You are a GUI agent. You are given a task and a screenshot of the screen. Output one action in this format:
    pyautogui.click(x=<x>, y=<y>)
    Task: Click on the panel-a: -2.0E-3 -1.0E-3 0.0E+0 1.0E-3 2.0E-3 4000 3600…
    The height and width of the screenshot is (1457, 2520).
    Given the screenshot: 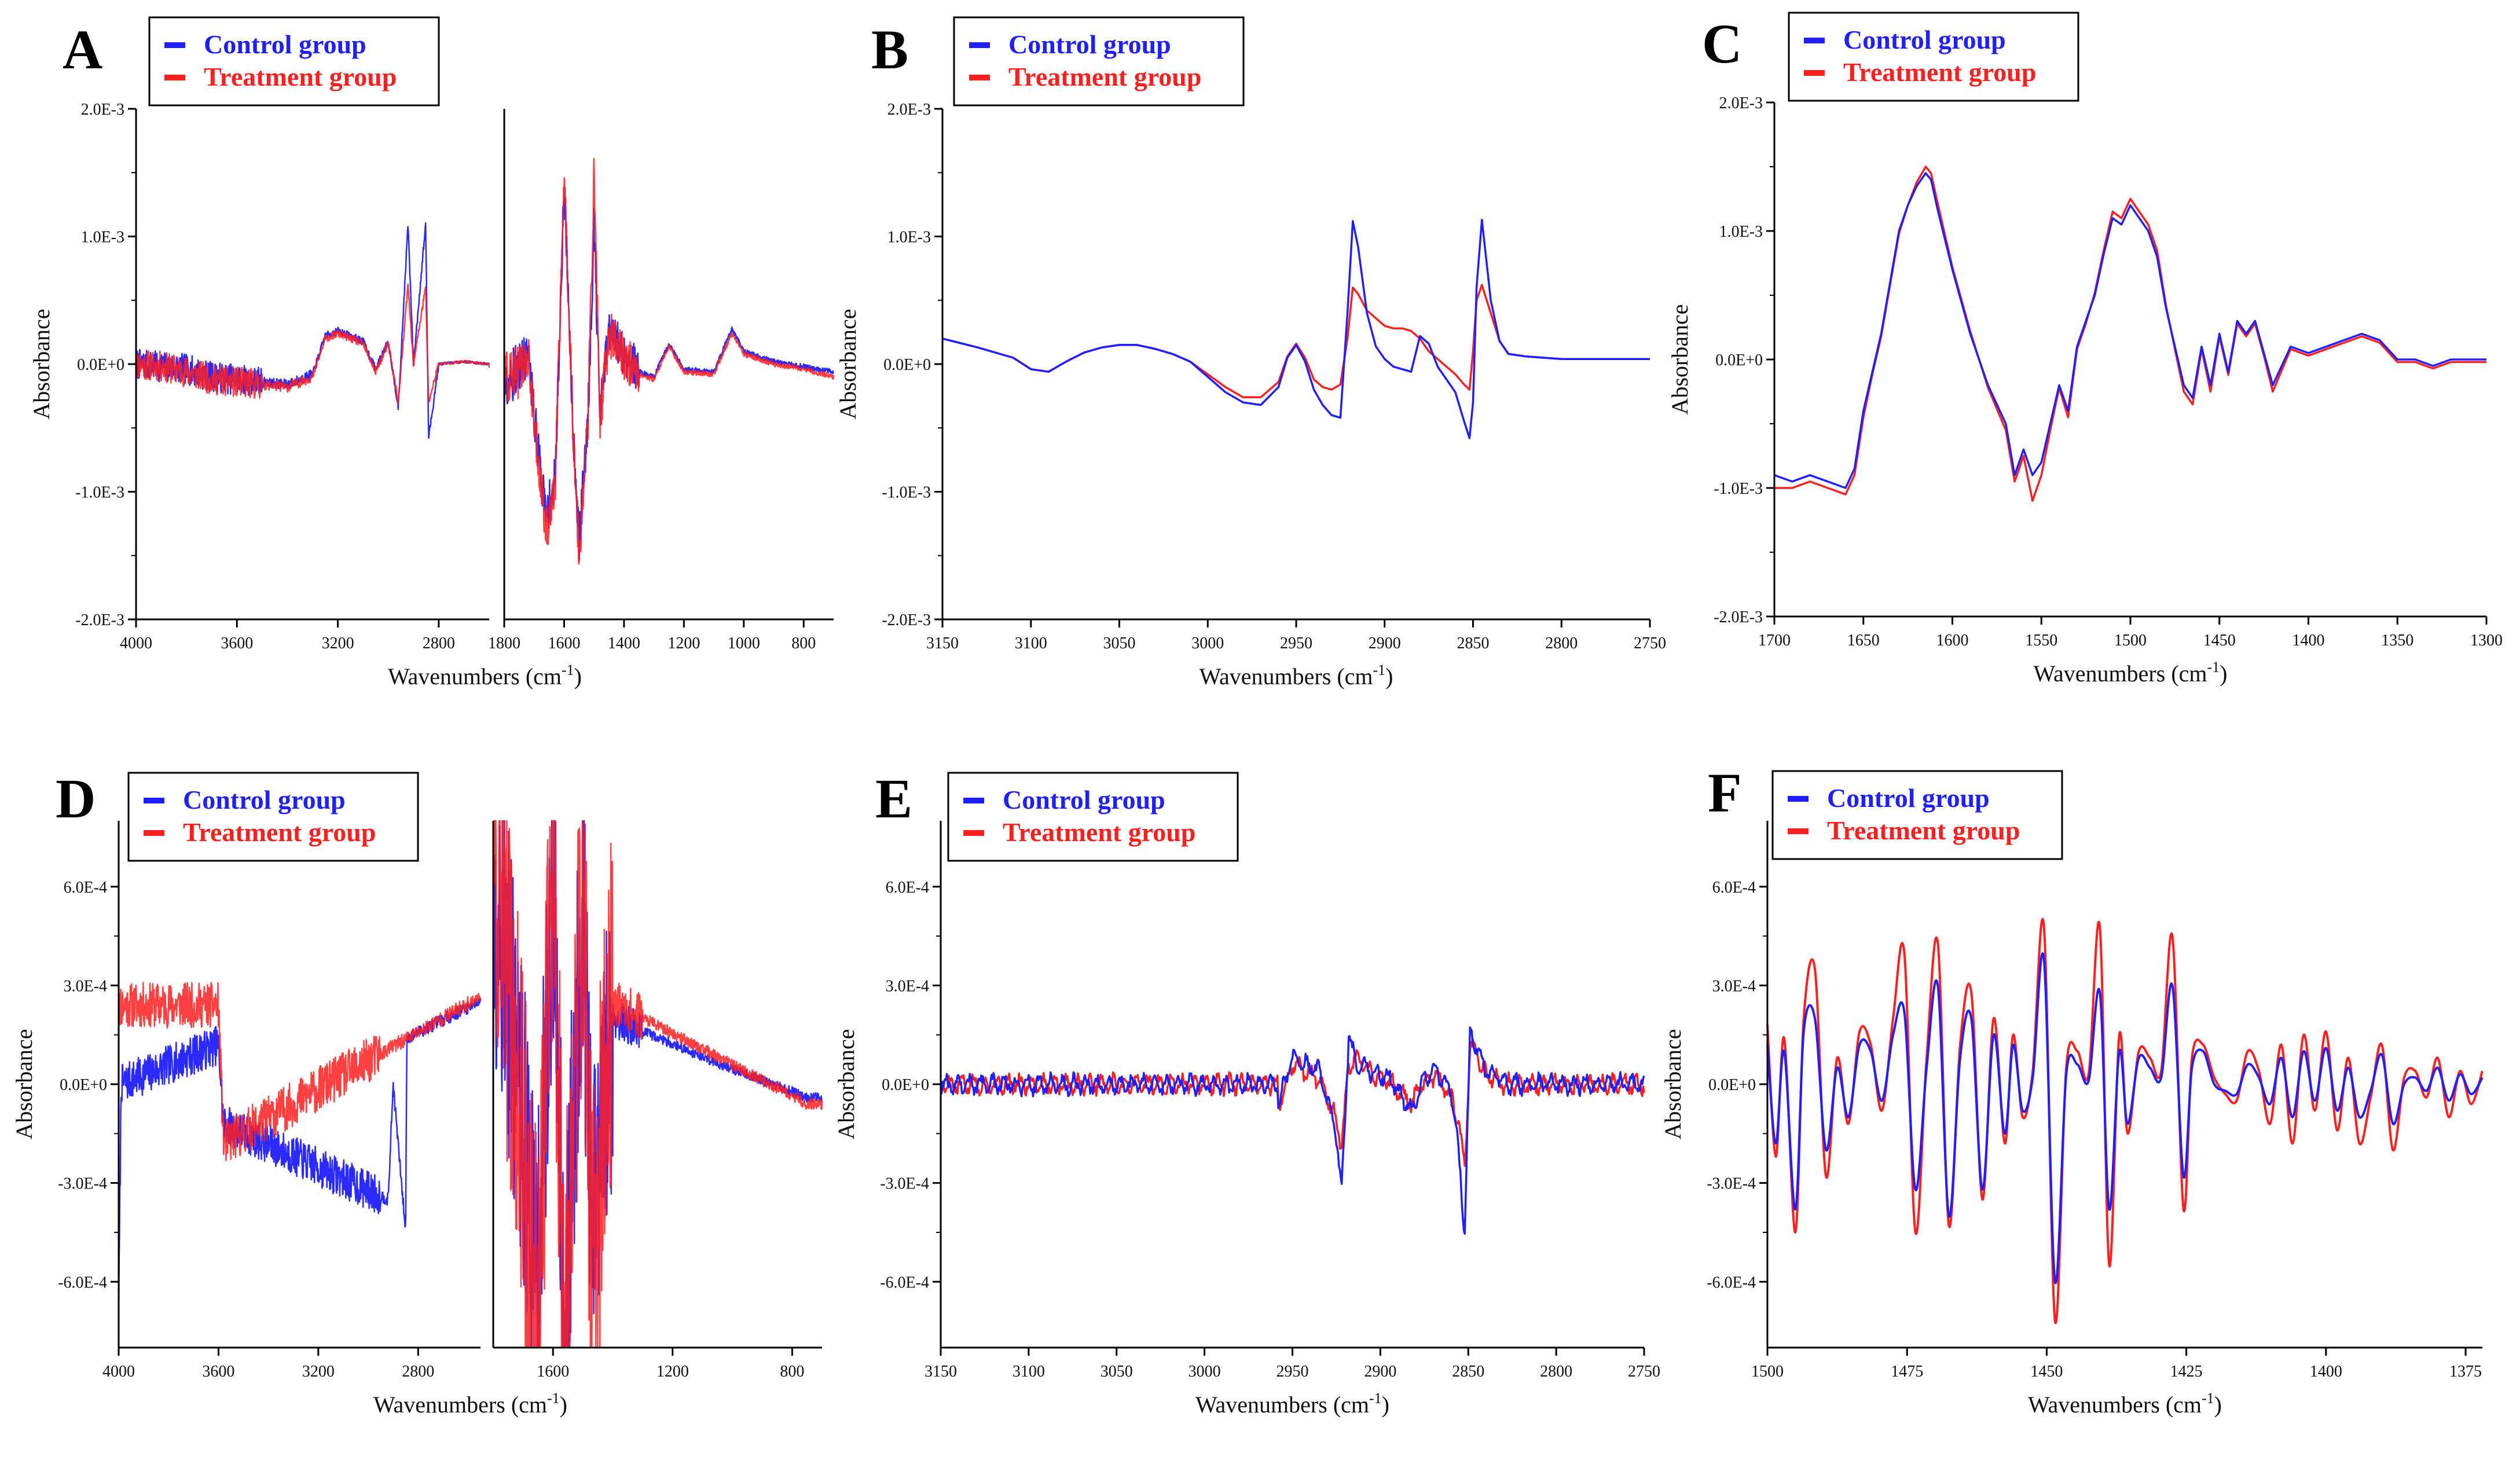 What is the action you would take?
    pyautogui.click(x=431, y=352)
    